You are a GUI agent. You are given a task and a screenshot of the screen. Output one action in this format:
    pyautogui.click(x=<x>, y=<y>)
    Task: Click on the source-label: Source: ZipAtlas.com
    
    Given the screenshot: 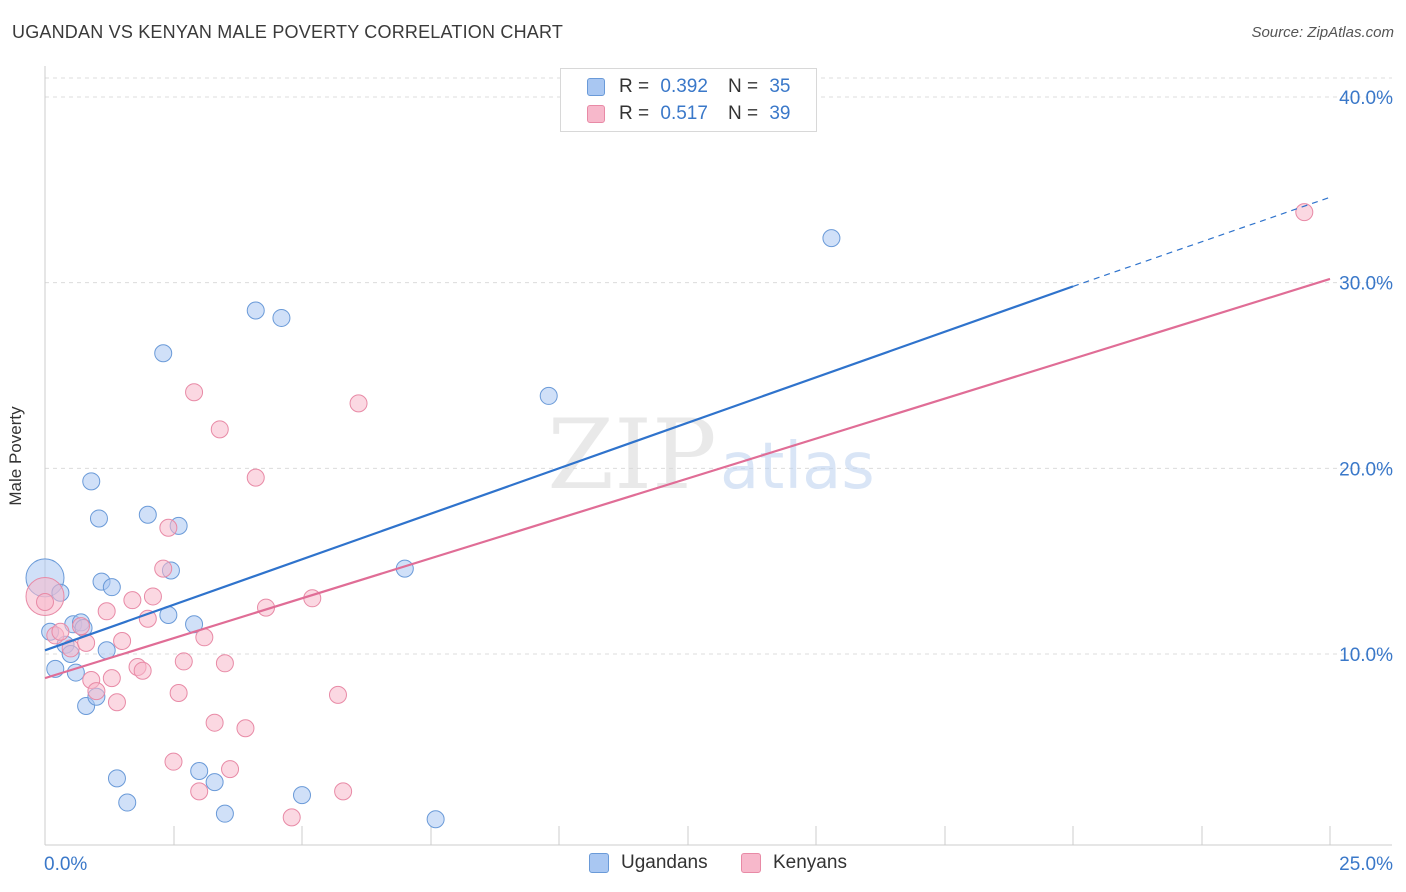 What is the action you would take?
    pyautogui.click(x=1322, y=32)
    